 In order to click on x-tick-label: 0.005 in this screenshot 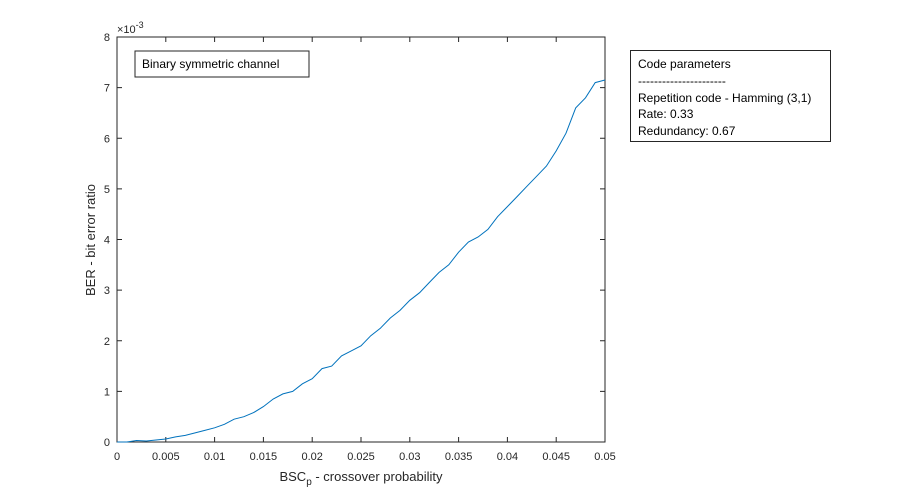, I will do `click(166, 457)`.